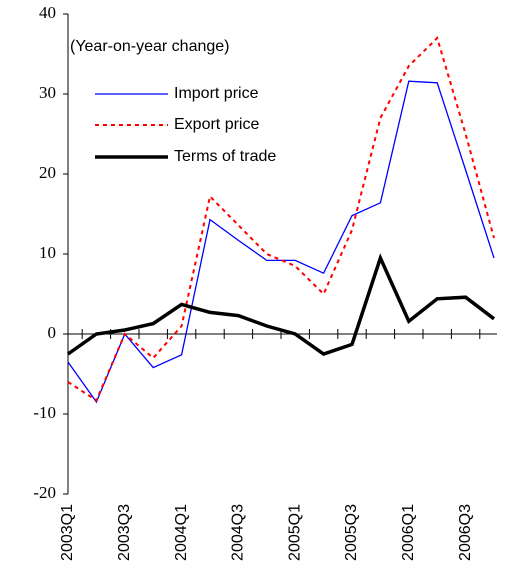  What do you see at coordinates (465, 532) in the screenshot?
I see `x-tick-label: 2006Q3` at bounding box center [465, 532].